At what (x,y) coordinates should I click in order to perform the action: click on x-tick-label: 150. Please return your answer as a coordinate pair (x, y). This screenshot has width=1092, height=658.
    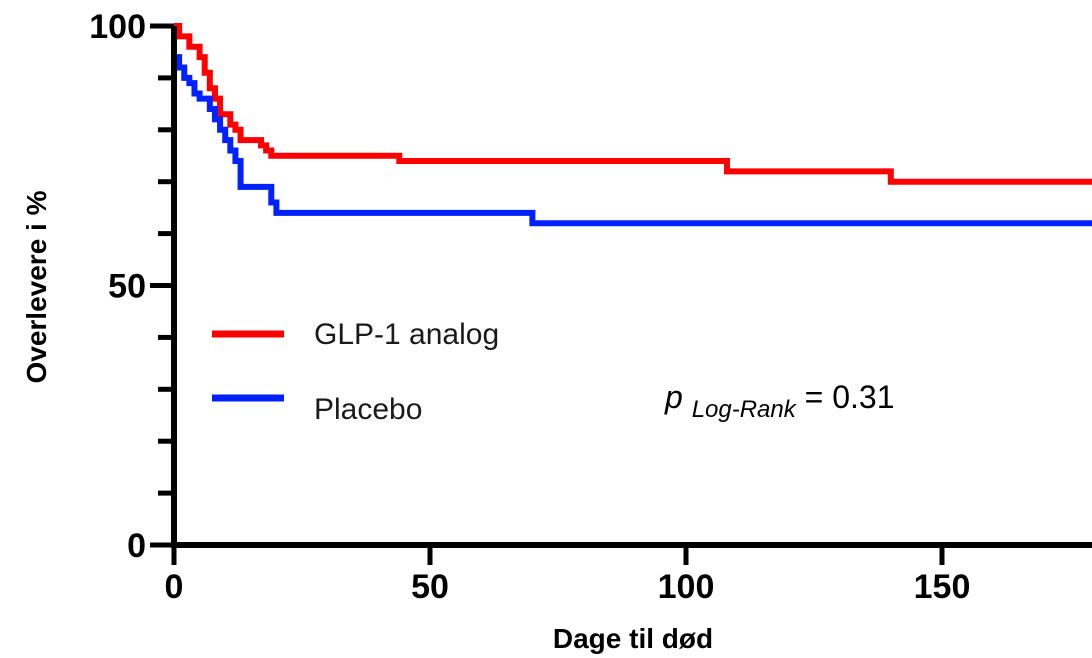
    Looking at the image, I should click on (942, 587).